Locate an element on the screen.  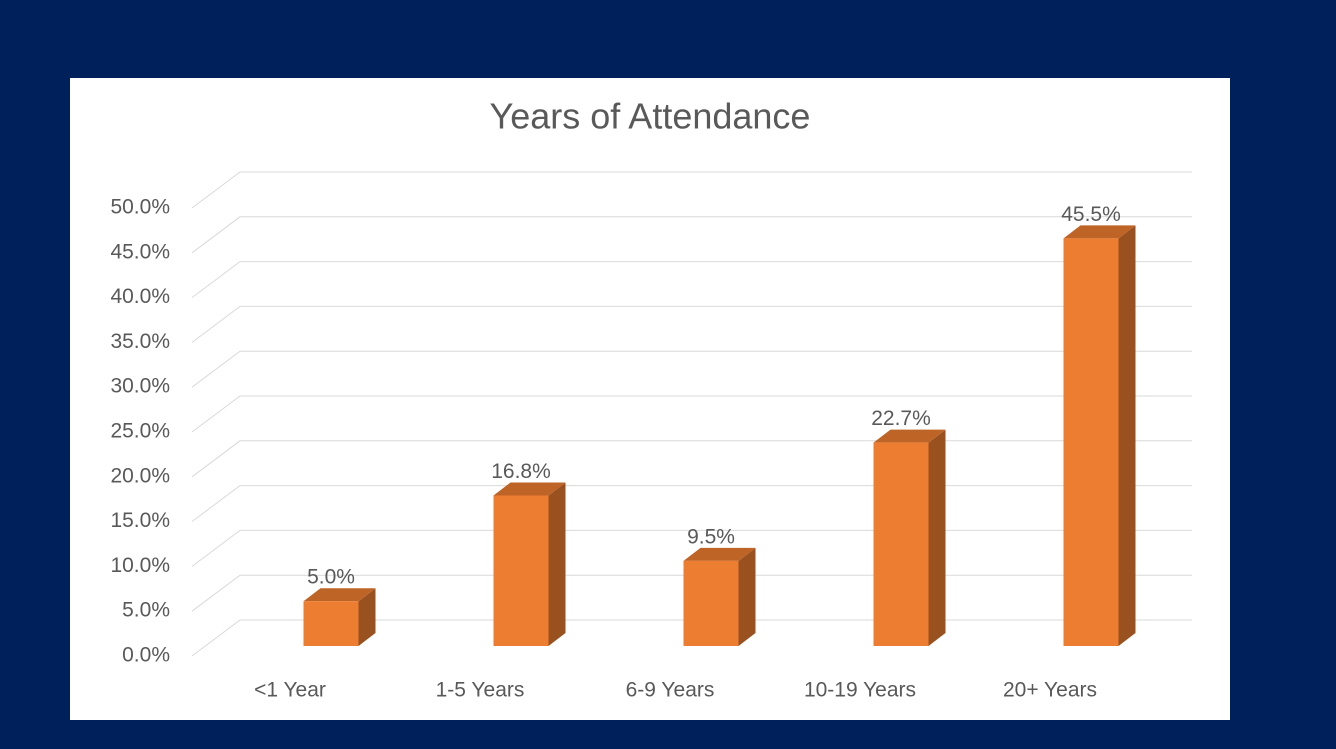
y-tick-label: 50.0% is located at coordinates (140, 207).